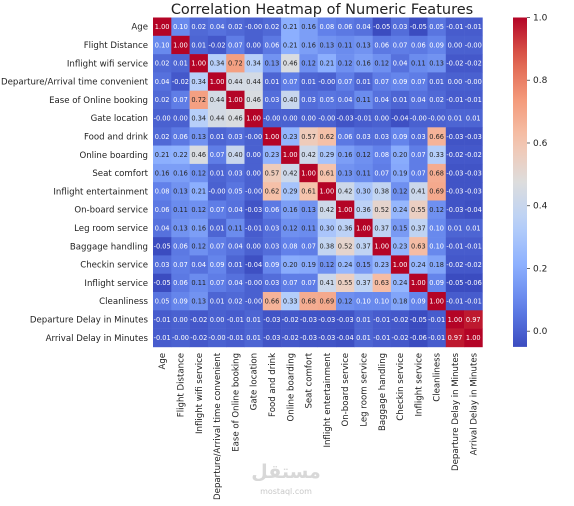  I want to click on cell-value-label: 0.42, so click(345, 192).